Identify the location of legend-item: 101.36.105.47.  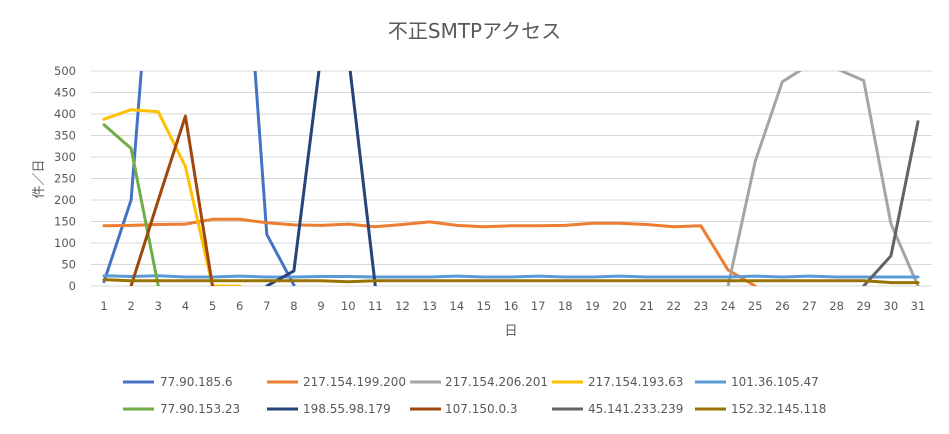
(757, 382).